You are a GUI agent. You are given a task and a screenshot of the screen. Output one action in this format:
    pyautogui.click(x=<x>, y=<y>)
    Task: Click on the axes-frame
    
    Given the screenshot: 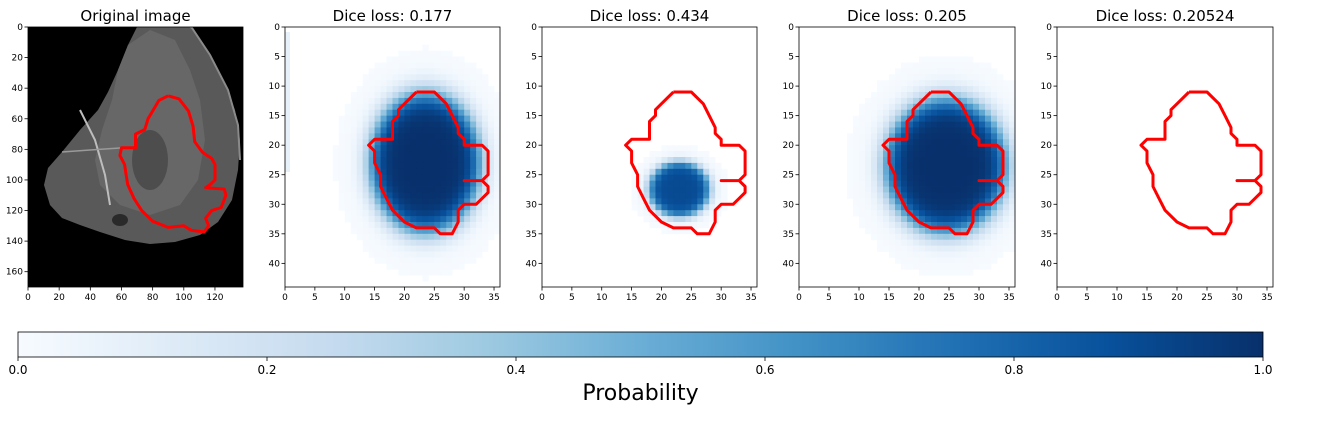 What is the action you would take?
    pyautogui.click(x=649, y=157)
    